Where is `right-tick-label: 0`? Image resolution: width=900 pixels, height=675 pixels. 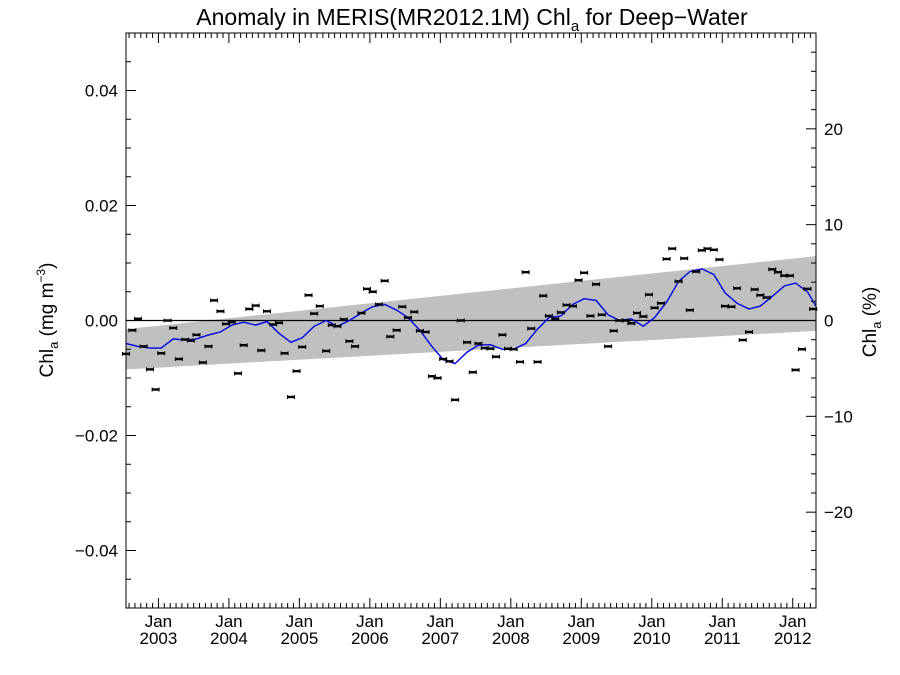 right-tick-label: 0 is located at coordinates (828, 321).